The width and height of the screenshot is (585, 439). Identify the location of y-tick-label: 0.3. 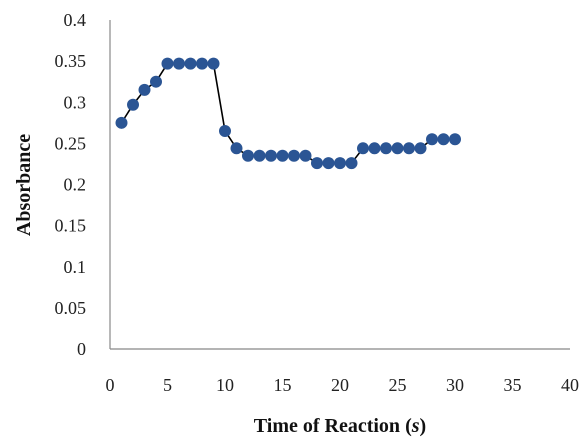
(75, 102).